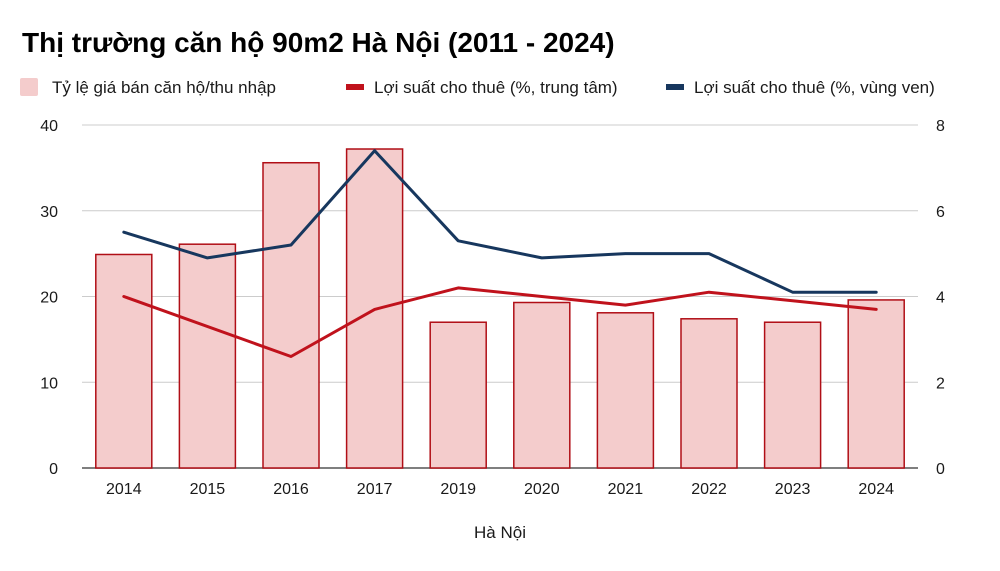  Describe the element at coordinates (29, 87) in the screenshot. I see `legend-swatch-bar` at that location.